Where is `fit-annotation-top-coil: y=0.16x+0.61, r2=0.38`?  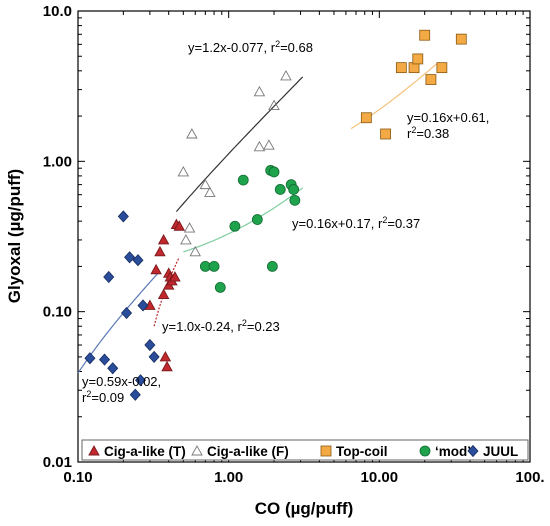
fit-annotation-top-coil: y=0.16x+0.61, r2=0.38 is located at coordinates (450, 125).